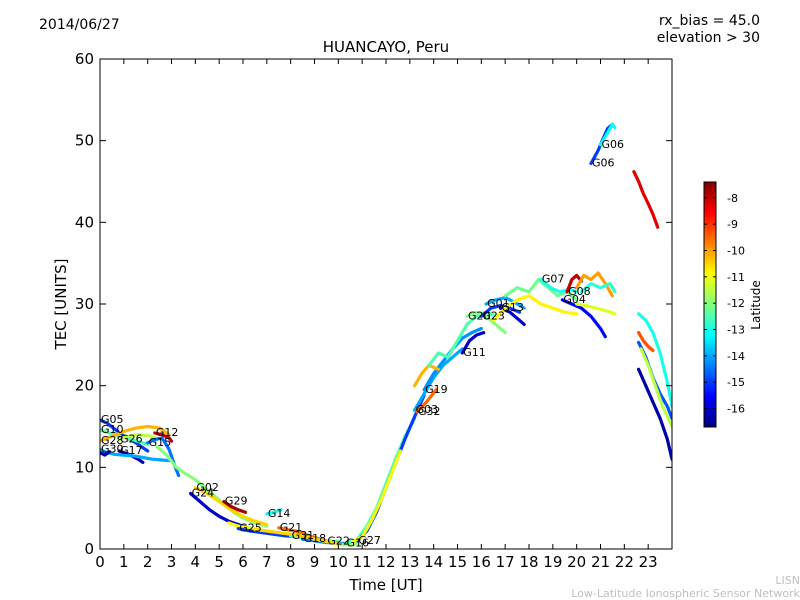 This screenshot has width=800, height=600. Describe the element at coordinates (172, 562) in the screenshot. I see `x-tick-label: 3` at that location.